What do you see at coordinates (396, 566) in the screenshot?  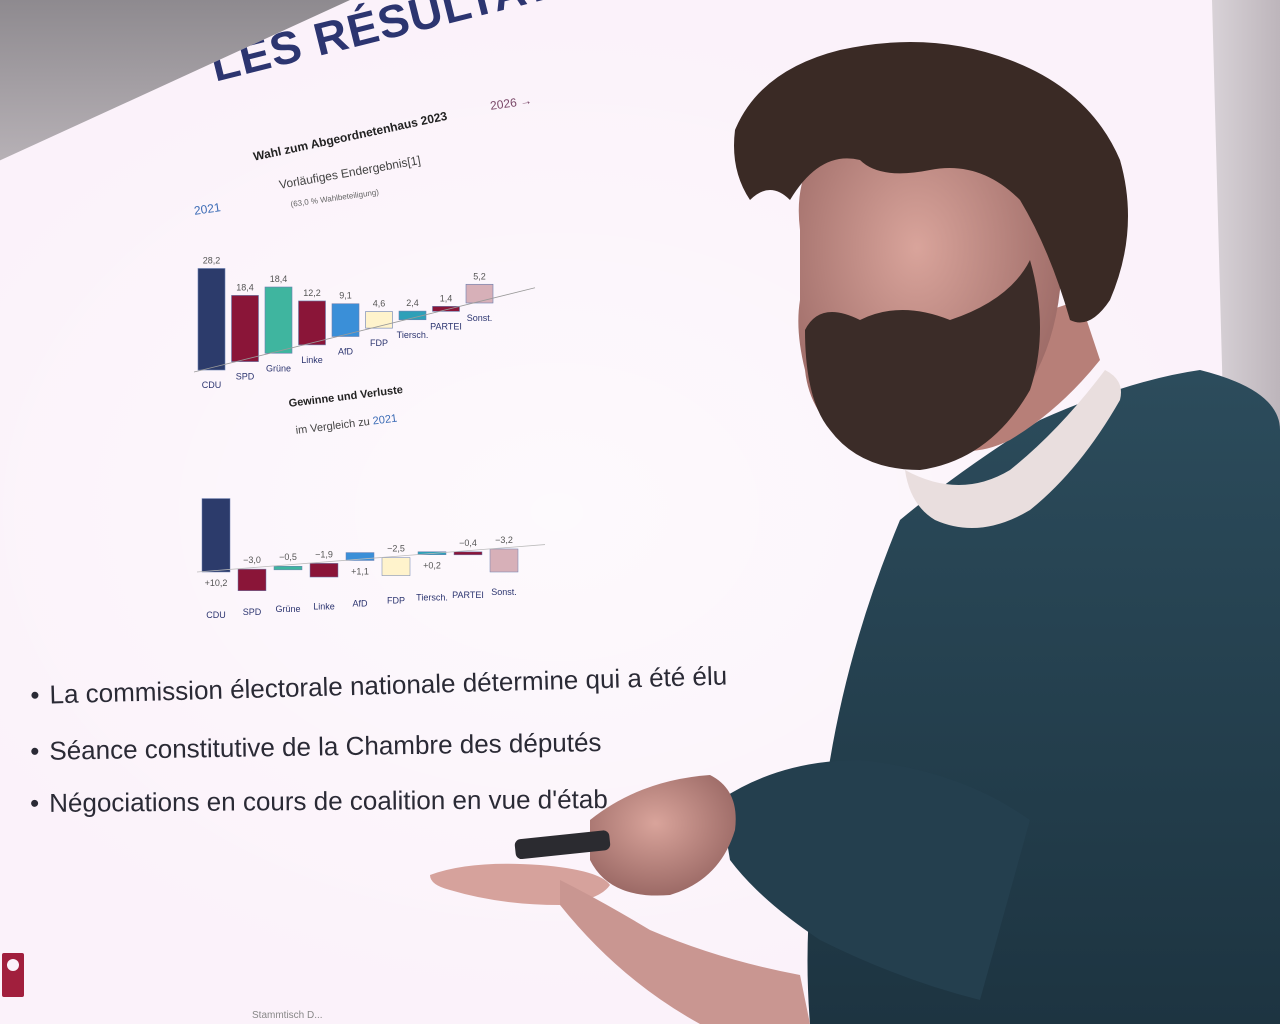 I see `bar-change-fdp` at bounding box center [396, 566].